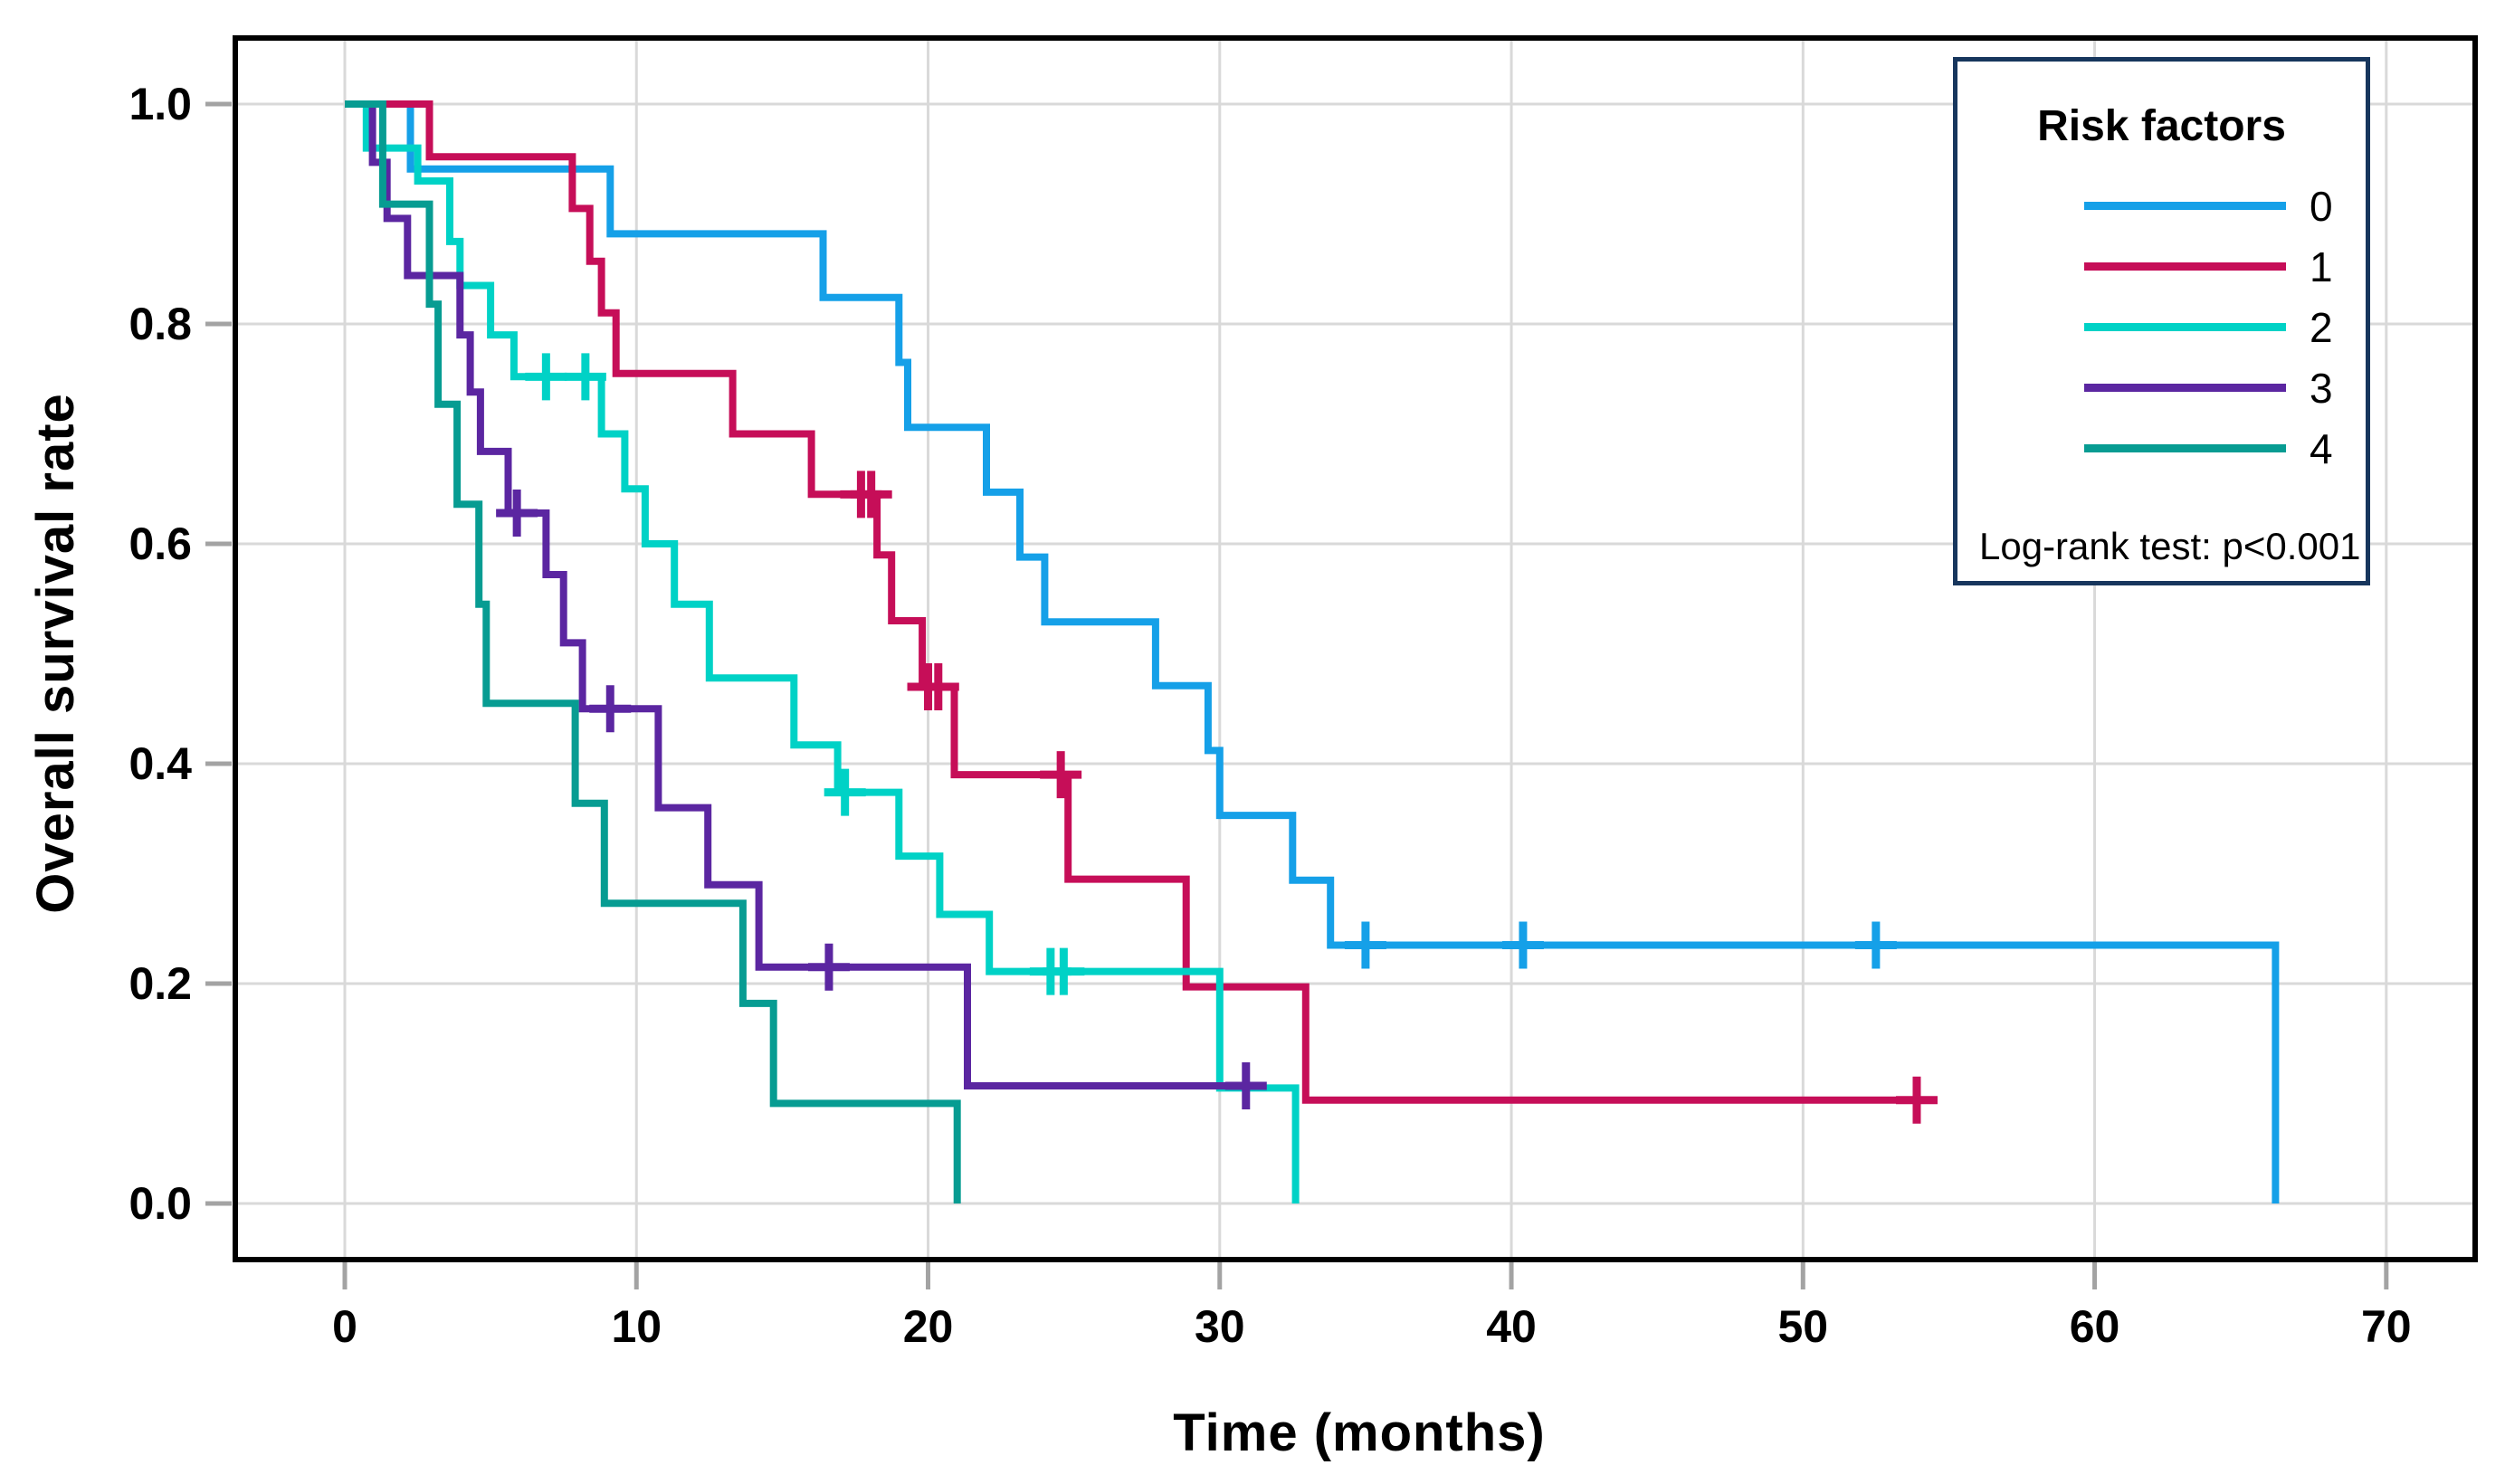 This screenshot has width=2505, height=1484. I want to click on legend-items: 0 1 2 3 4, so click(2161, 327).